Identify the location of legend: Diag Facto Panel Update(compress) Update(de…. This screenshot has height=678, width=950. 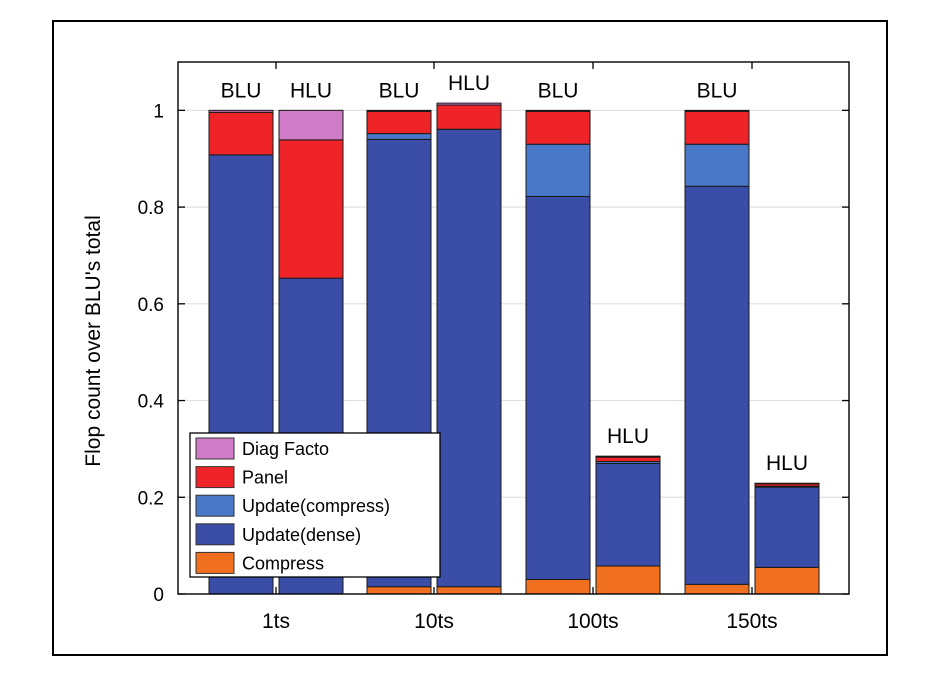
(315, 505).